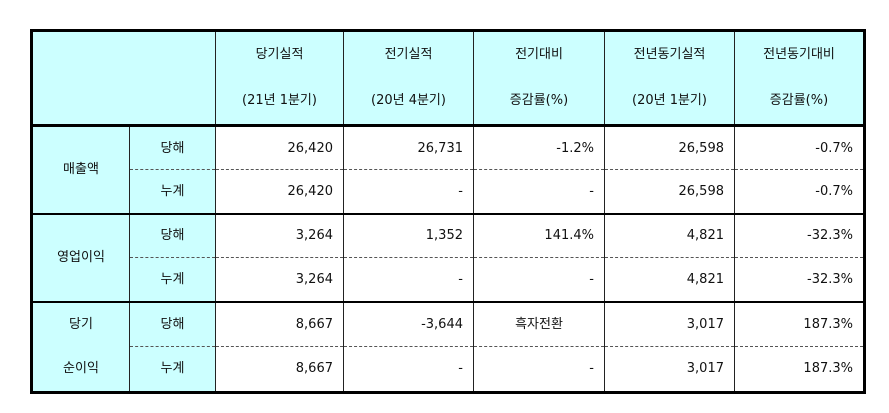  What do you see at coordinates (669, 54) in the screenshot?
I see `header-title: 전년동기실적` at bounding box center [669, 54].